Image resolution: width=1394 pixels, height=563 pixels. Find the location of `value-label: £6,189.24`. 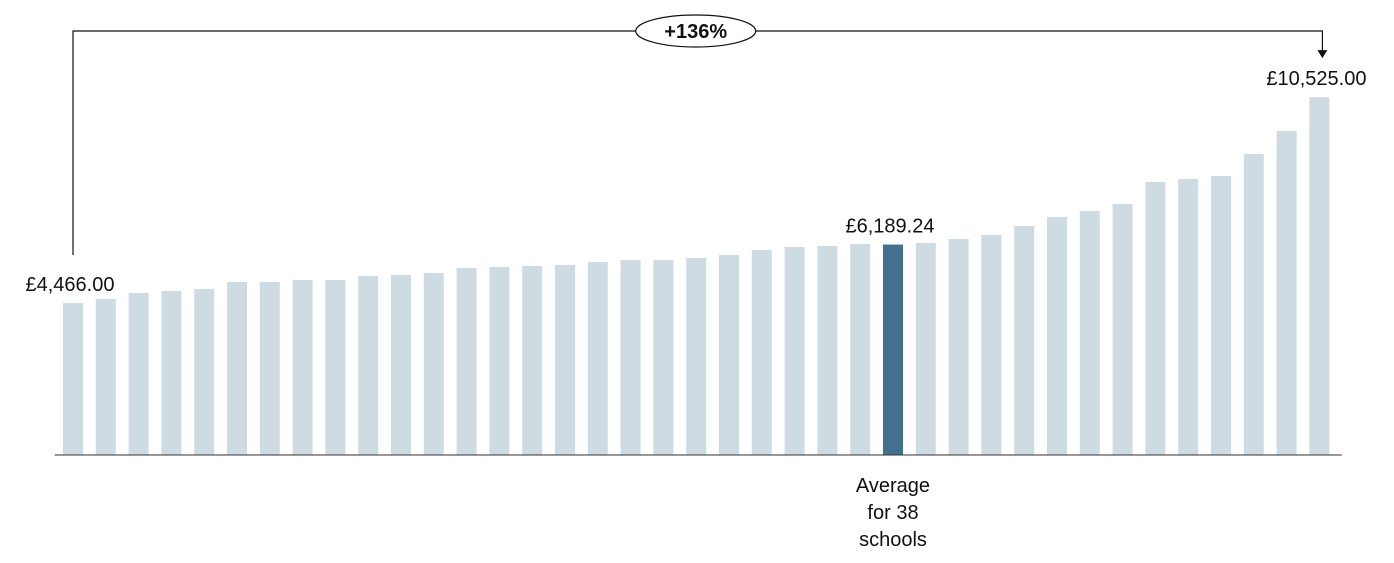

value-label: £6,189.24 is located at coordinates (890, 227).